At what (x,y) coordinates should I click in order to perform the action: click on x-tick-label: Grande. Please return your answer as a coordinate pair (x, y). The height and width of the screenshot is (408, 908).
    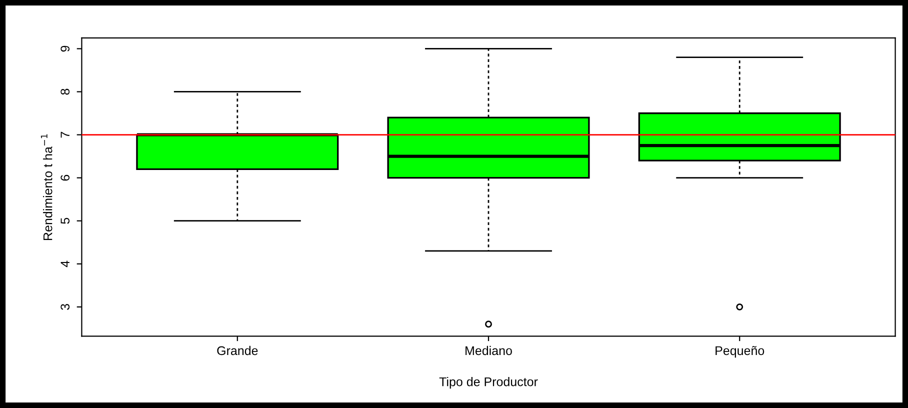
    Looking at the image, I should click on (237, 351).